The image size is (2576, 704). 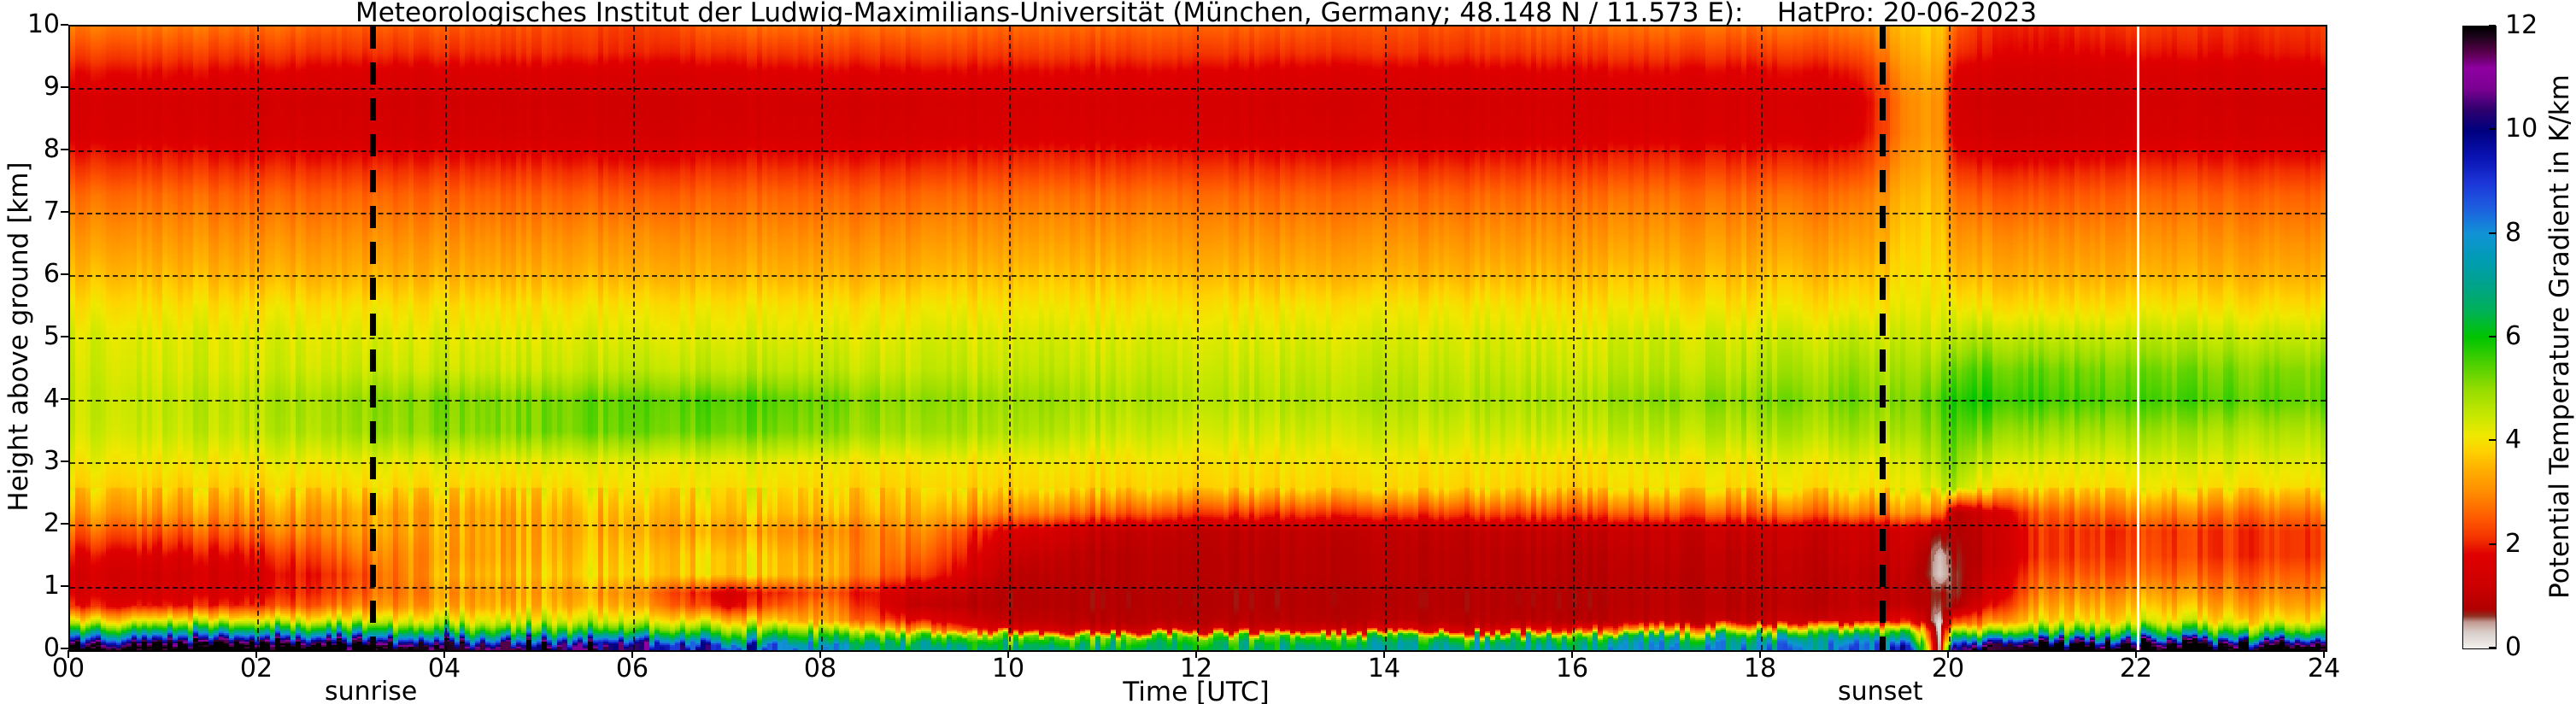 What do you see at coordinates (51, 399) in the screenshot?
I see `y-tick-label: 4` at bounding box center [51, 399].